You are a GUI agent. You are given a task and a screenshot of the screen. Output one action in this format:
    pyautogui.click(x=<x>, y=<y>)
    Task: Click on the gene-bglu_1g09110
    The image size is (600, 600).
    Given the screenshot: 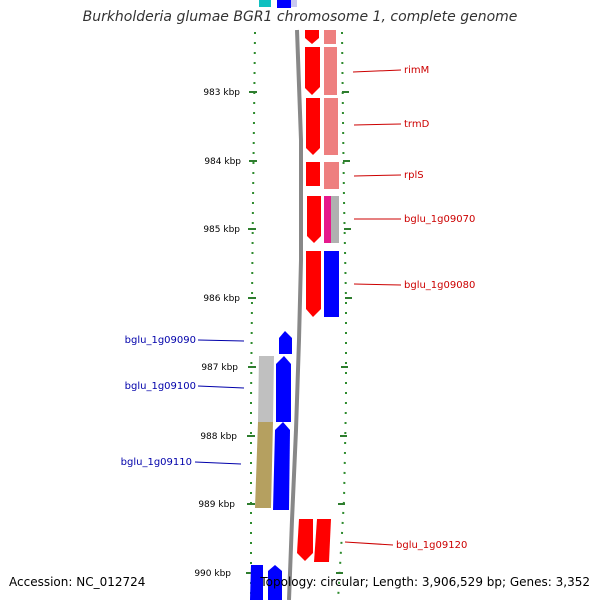 What is the action you would take?
    pyautogui.click(x=281, y=466)
    